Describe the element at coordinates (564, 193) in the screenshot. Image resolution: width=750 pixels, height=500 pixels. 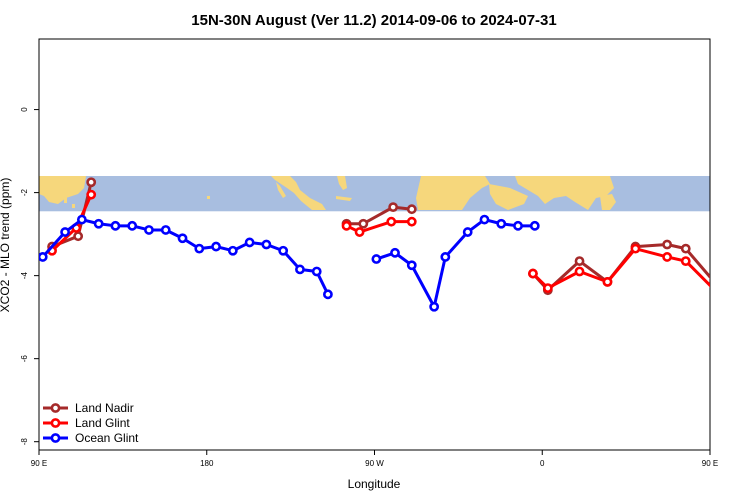
I see `land-south-asia` at that location.